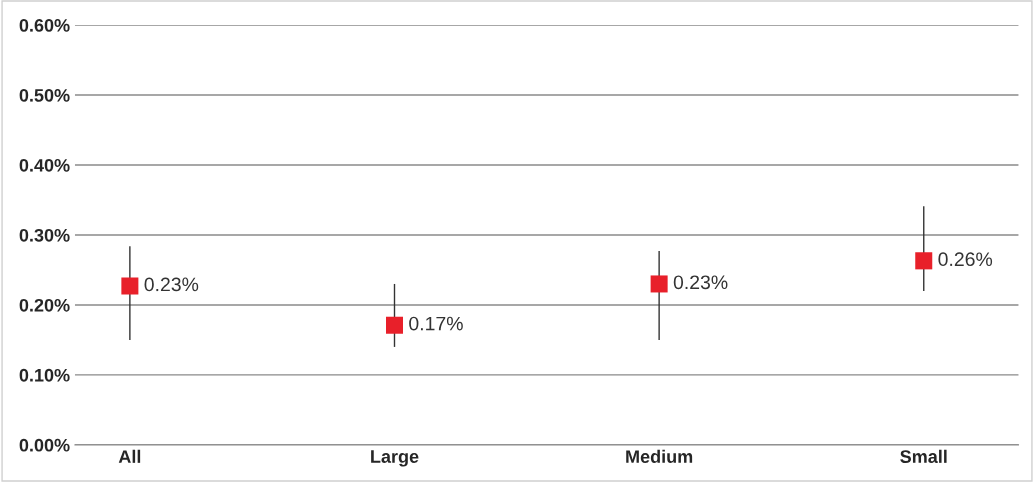  What do you see at coordinates (395, 458) in the screenshot?
I see `x-tick-label: Large` at bounding box center [395, 458].